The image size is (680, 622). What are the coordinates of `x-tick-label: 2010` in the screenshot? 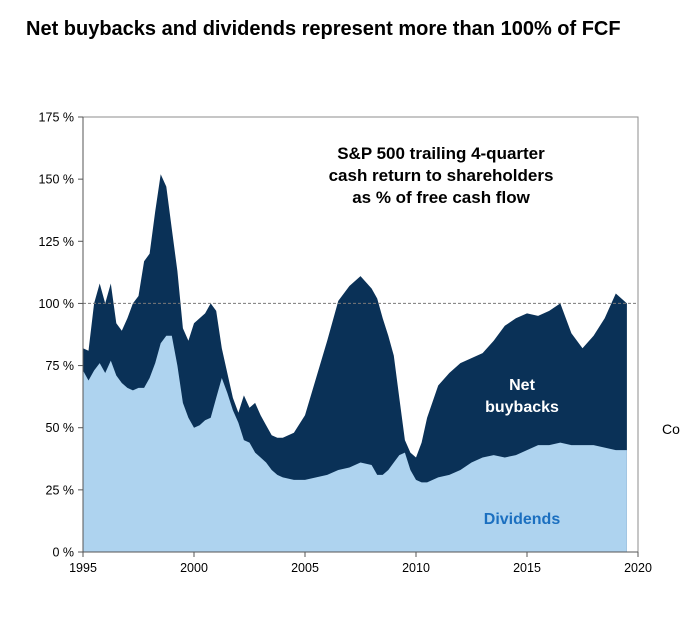 It's located at (416, 568).